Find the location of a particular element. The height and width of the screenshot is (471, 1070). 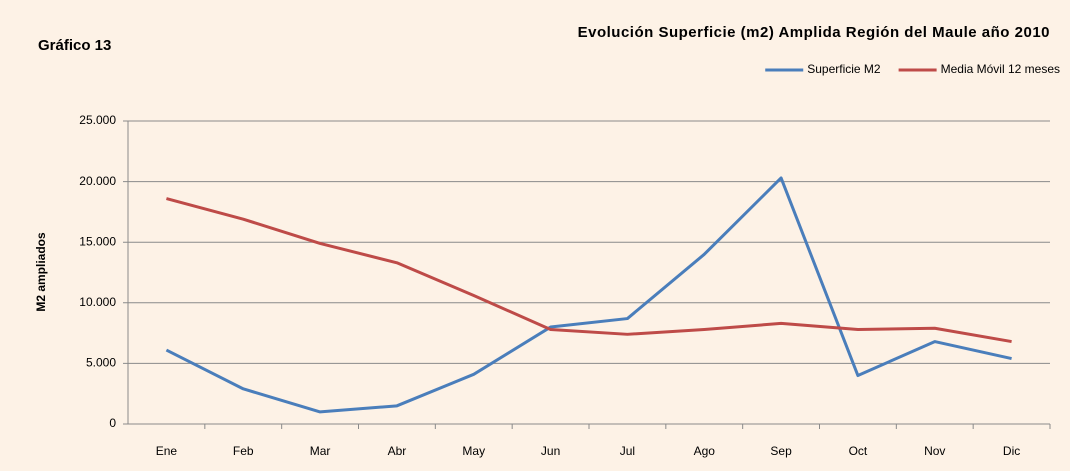

x-tick-label: Feb is located at coordinates (243, 451).